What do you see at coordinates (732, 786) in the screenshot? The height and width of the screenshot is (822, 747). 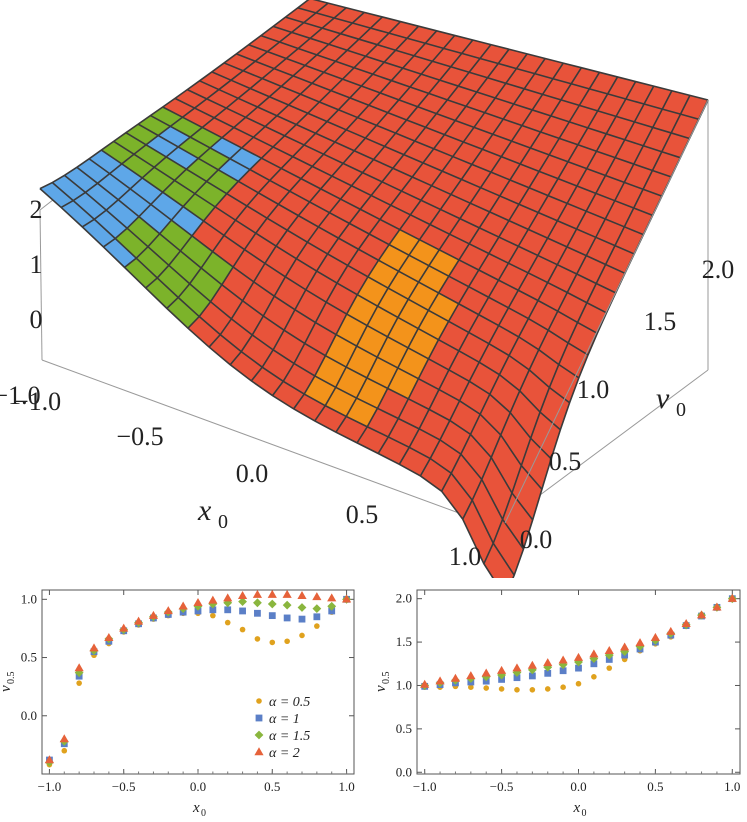 I see `x-tick-label: 1.0` at bounding box center [732, 786].